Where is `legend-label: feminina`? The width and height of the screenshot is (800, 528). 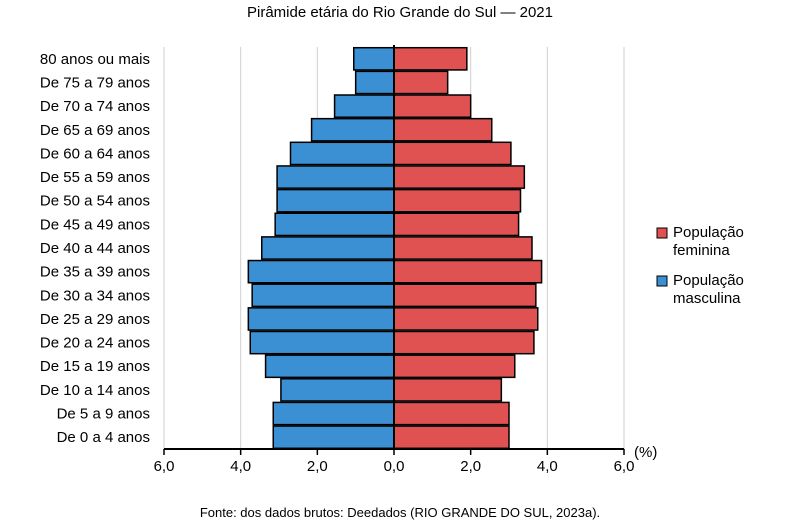 legend-label: feminina is located at coordinates (701, 250).